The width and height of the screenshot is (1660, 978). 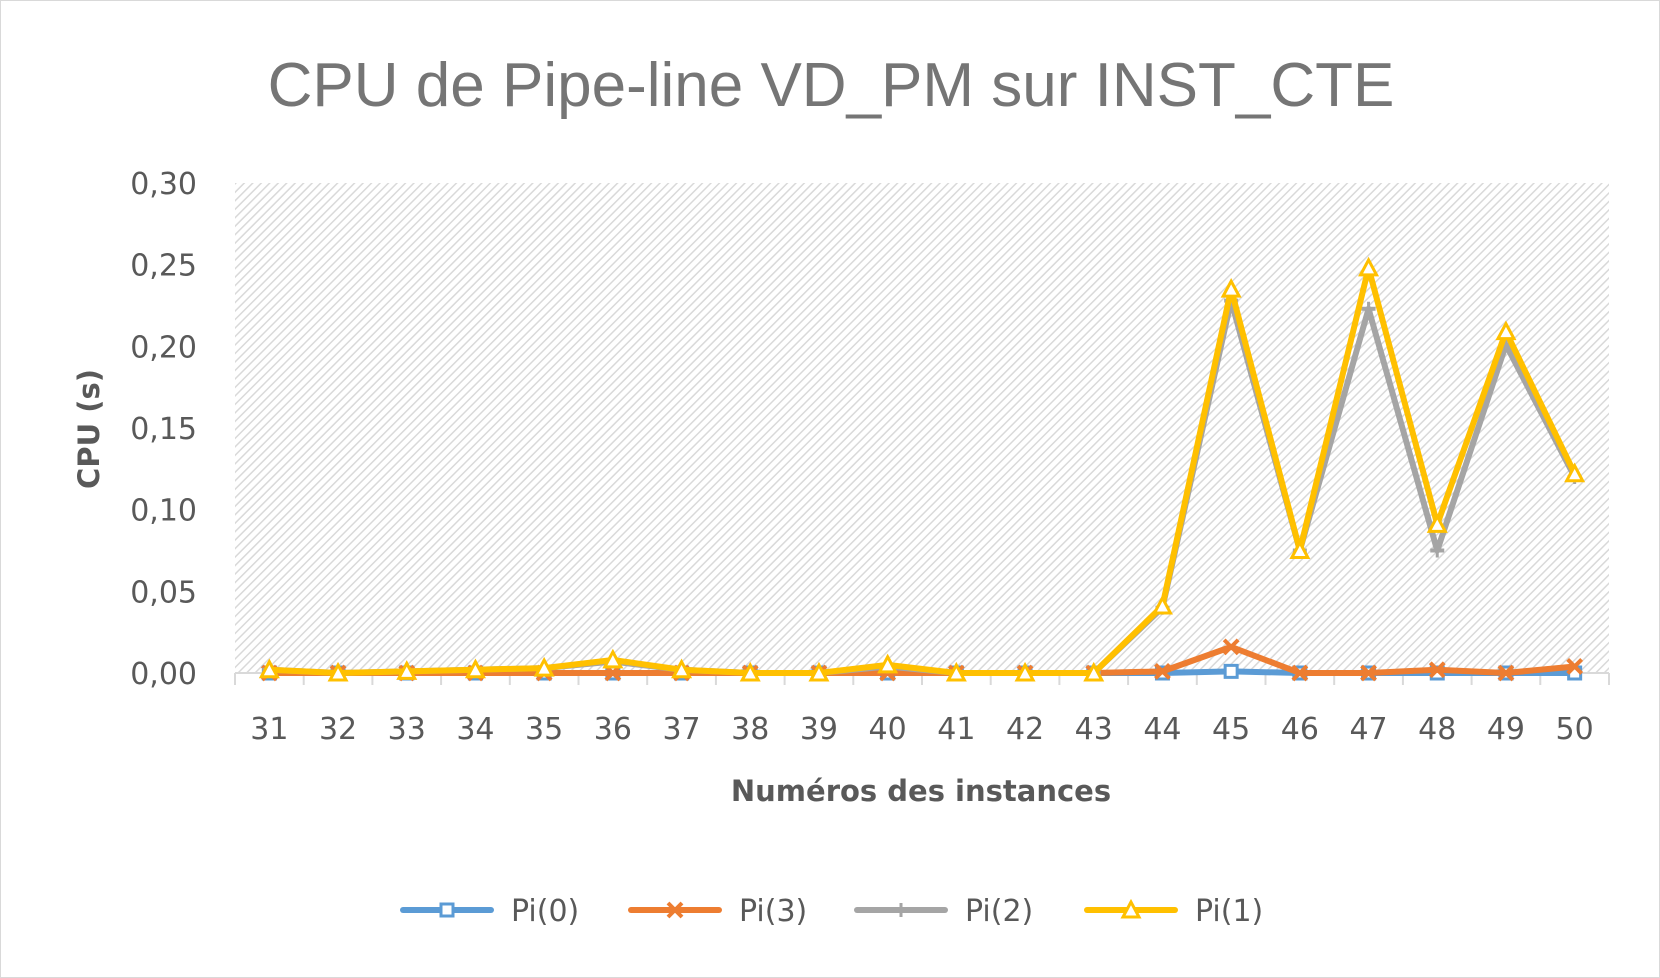 I want to click on y-tick-label: 0,05, so click(x=163, y=592).